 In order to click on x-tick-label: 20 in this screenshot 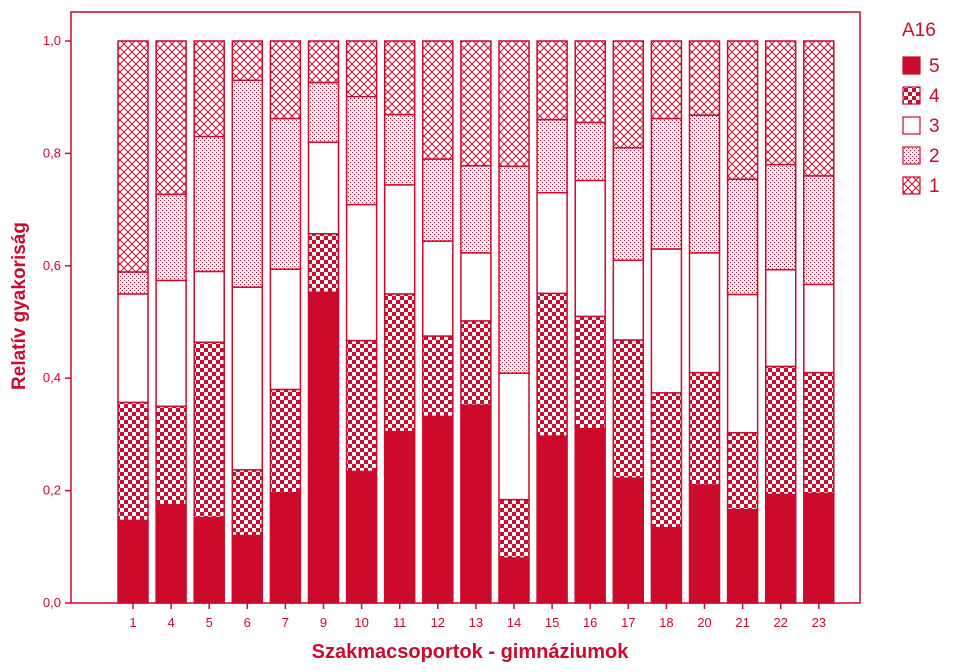, I will do `click(704, 622)`.